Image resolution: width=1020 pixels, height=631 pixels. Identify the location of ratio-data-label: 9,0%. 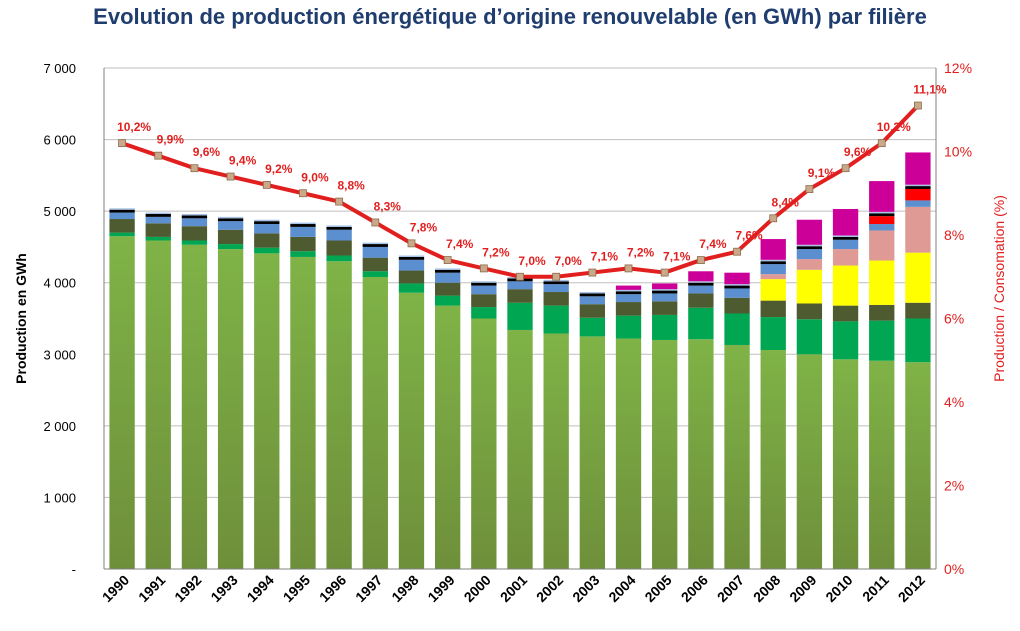
(315, 177).